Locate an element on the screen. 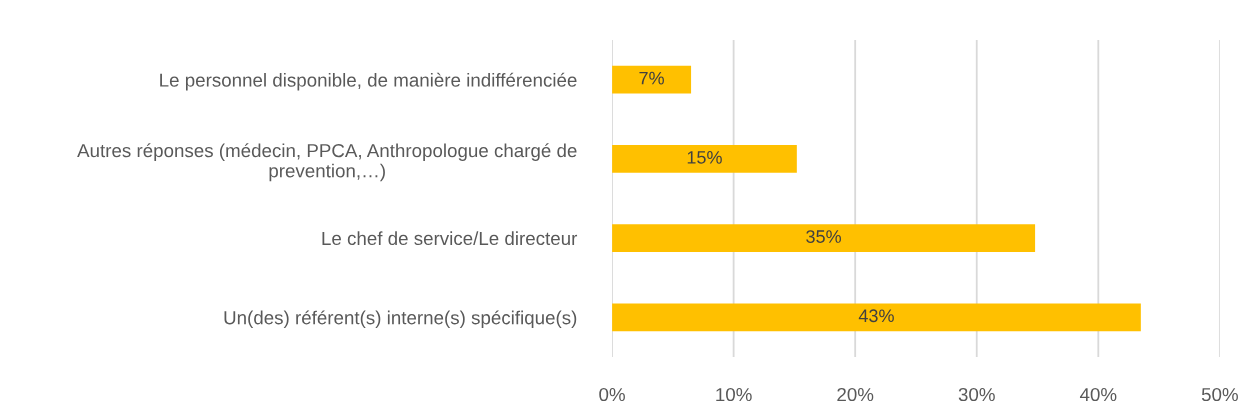  data-label: 15% is located at coordinates (704, 157).